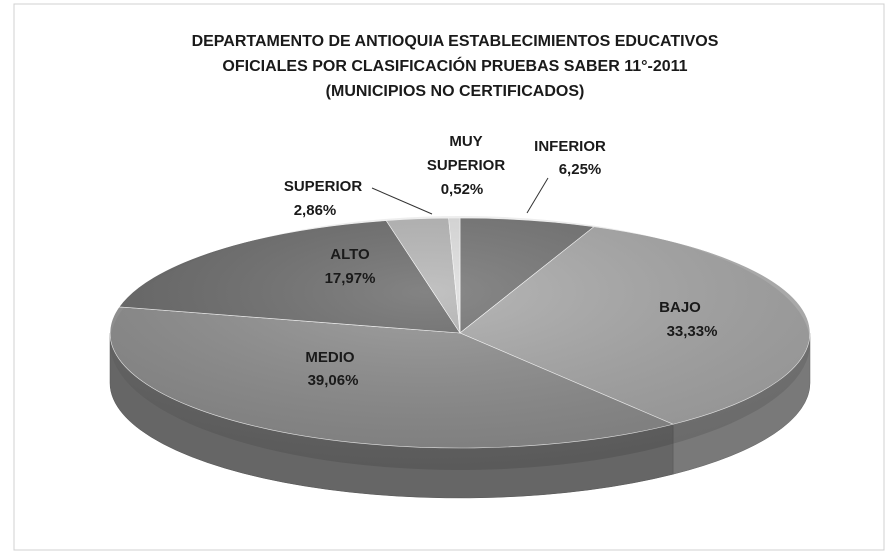 Image resolution: width=891 pixels, height=553 pixels. Describe the element at coordinates (462, 189) in the screenshot. I see `value-label: 0,52%` at that location.